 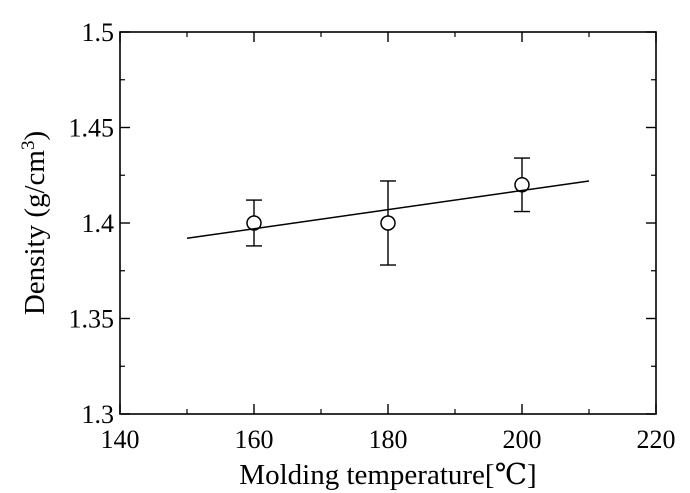 I want to click on x-tick-label: 160, so click(x=254, y=439).